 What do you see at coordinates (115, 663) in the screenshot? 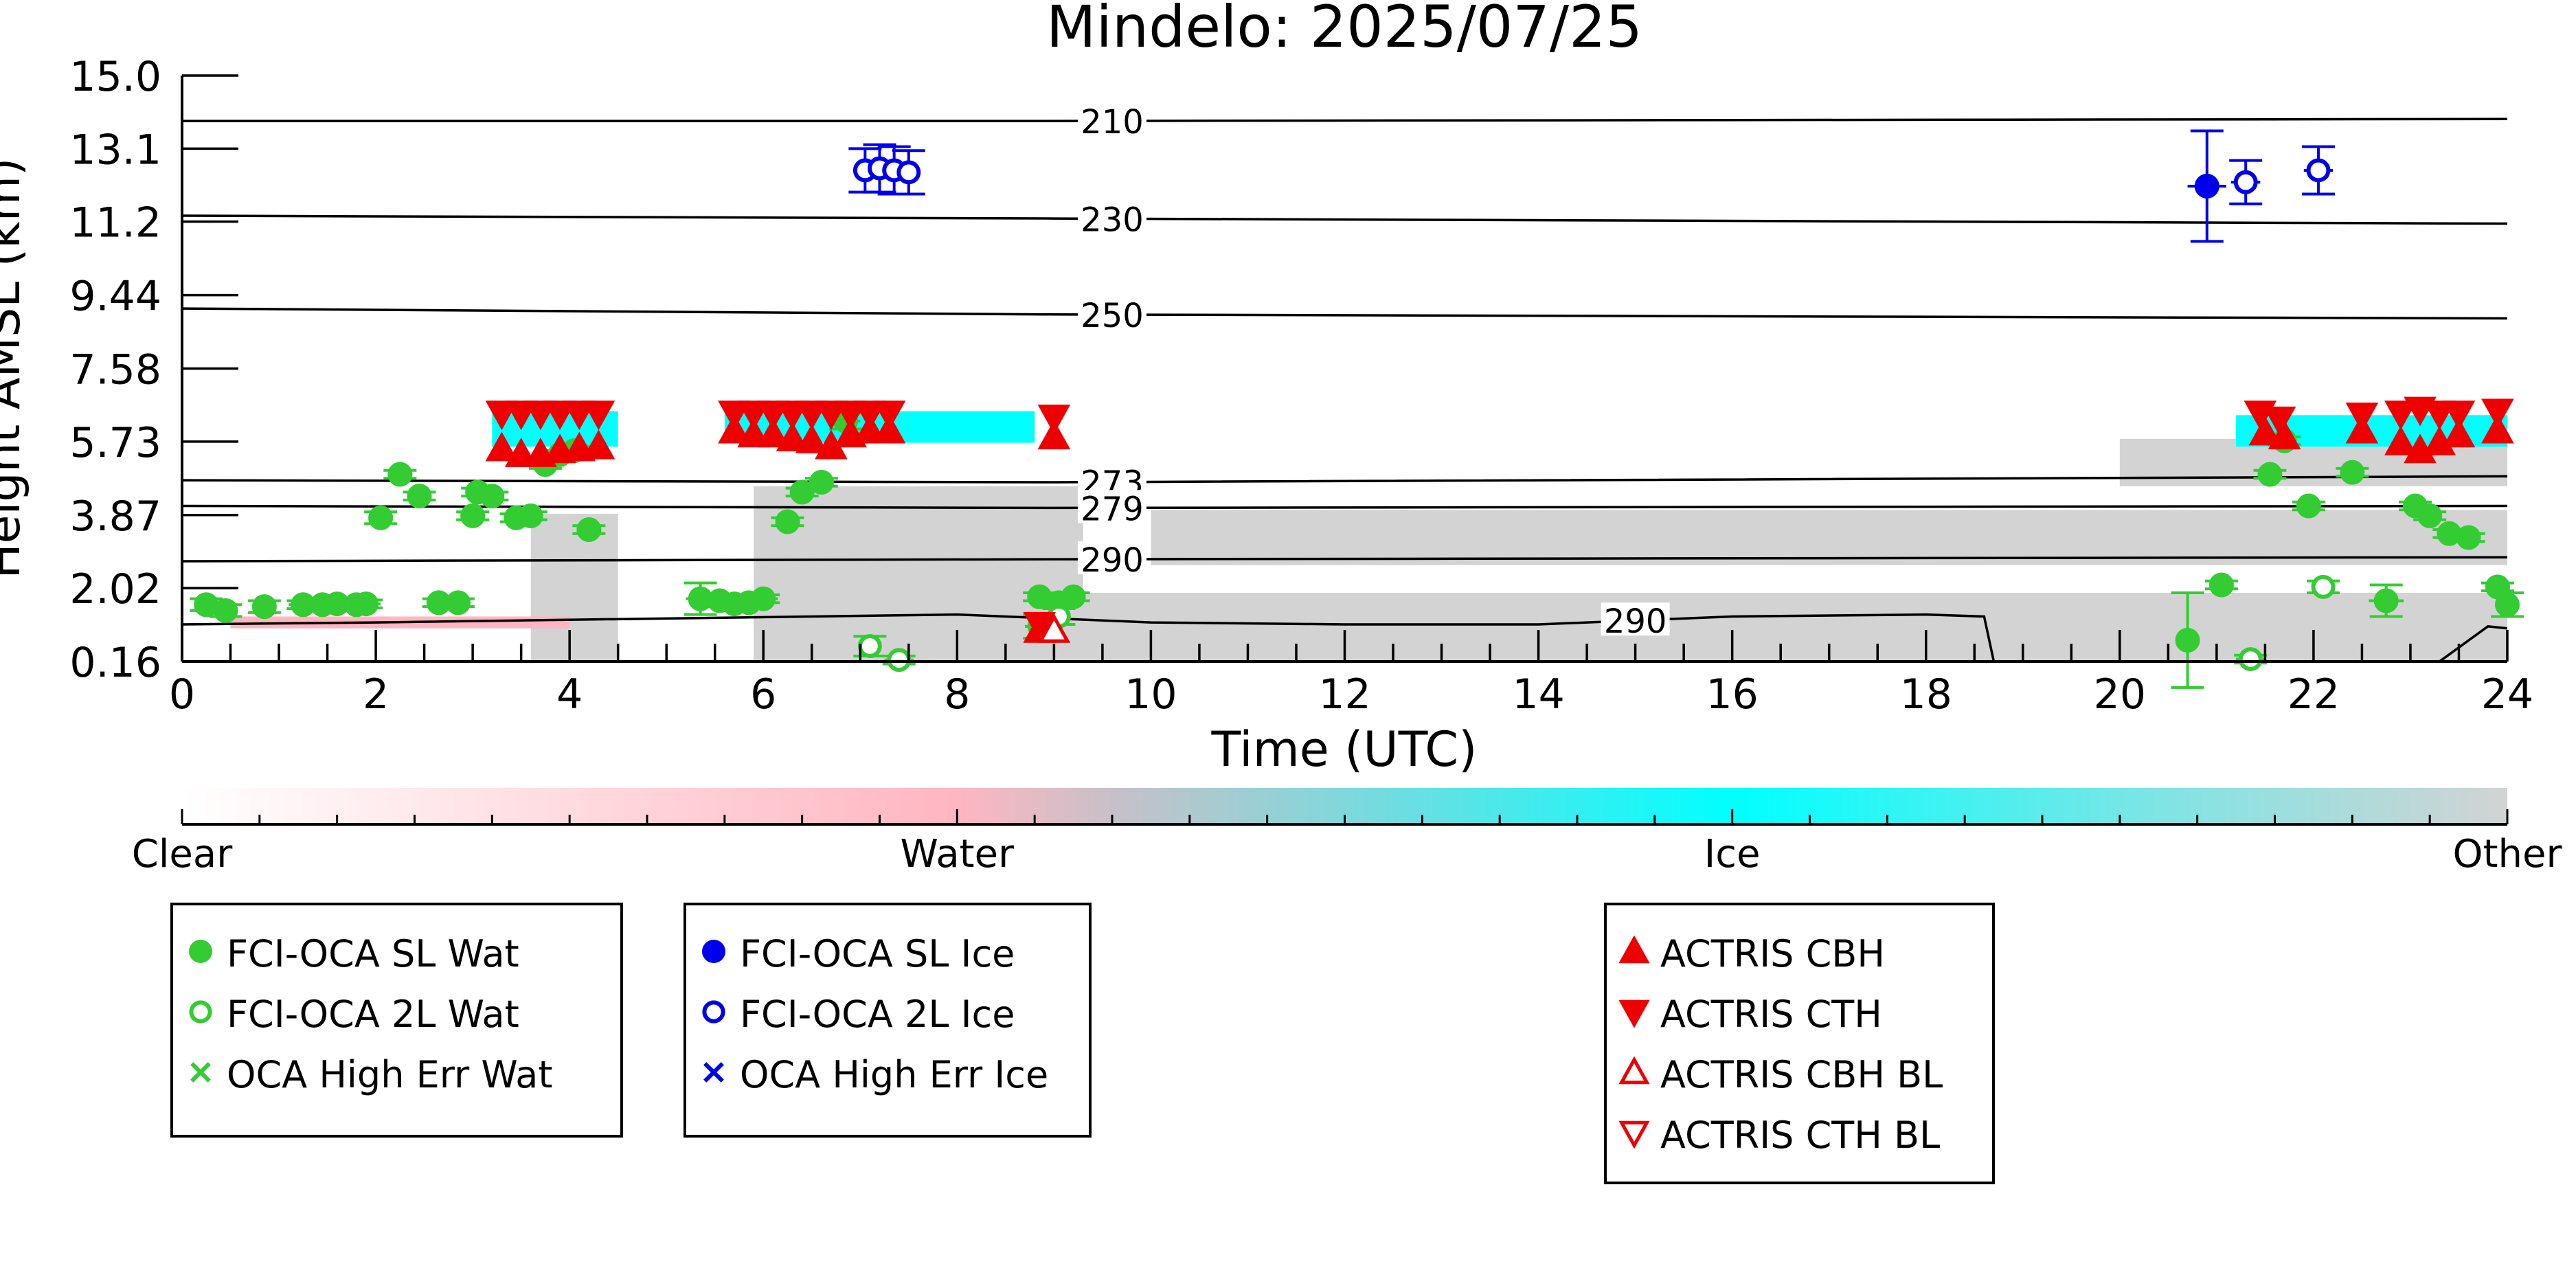
I see `y-tick-label: 0.16` at bounding box center [115, 663].